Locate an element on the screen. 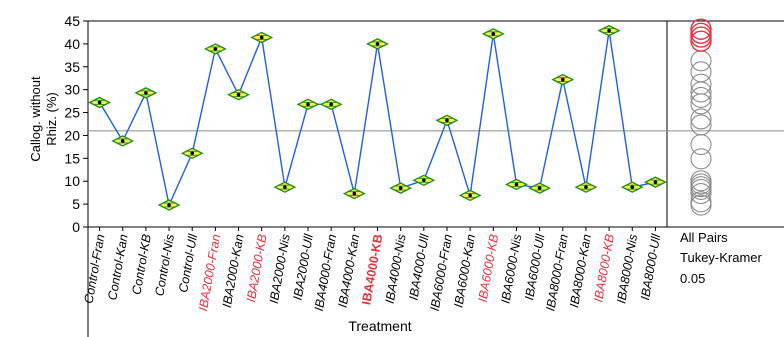 The height and width of the screenshot is (337, 784). y-axis: 0 5 10 15 20 25 30 35 40 45 is located at coordinates (76, 124).